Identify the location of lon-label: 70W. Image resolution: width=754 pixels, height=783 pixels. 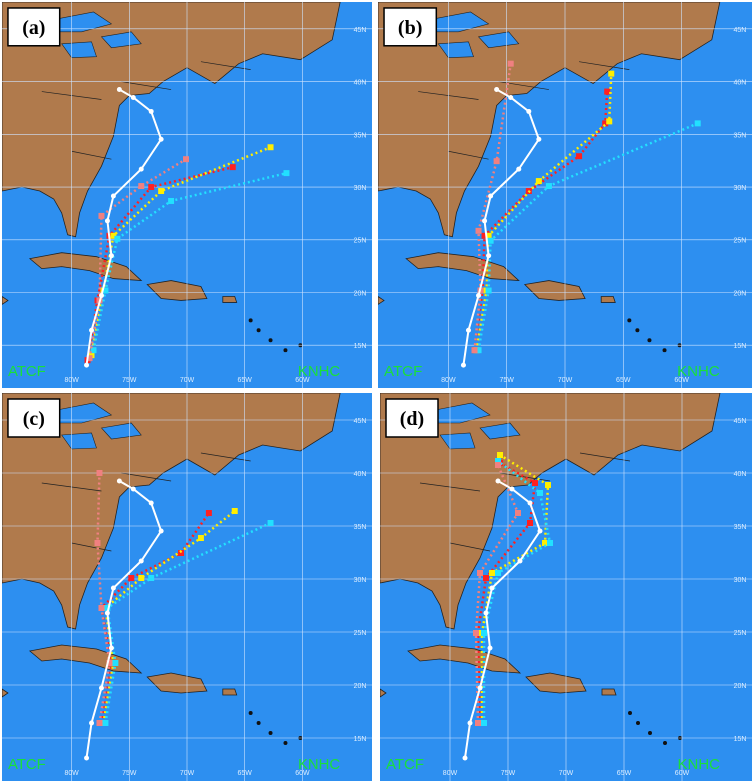
(565, 380).